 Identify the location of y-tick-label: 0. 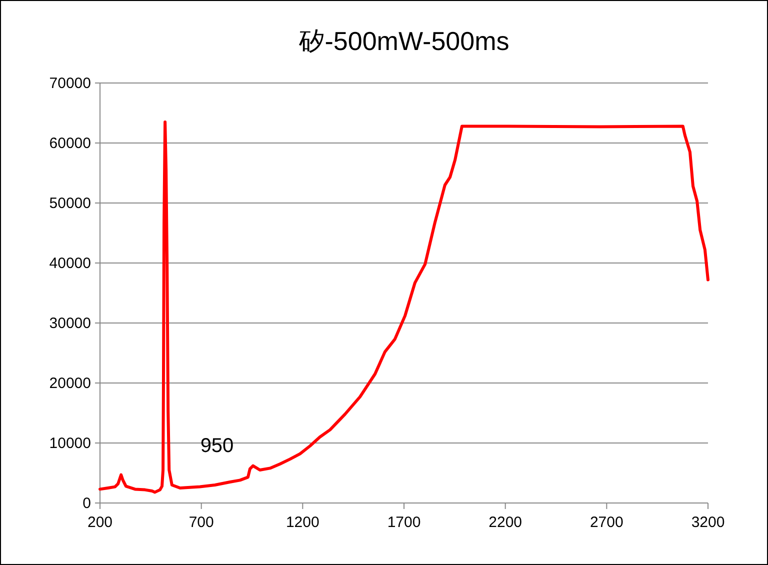
(86, 503).